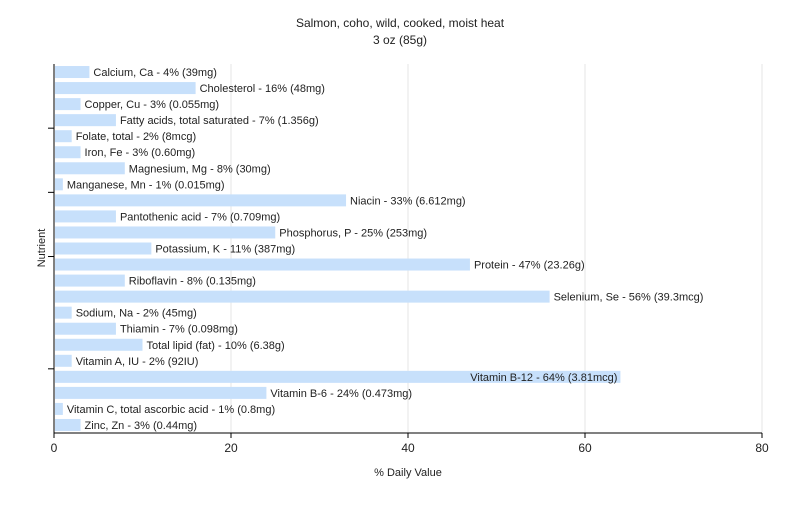  Describe the element at coordinates (137, 362) in the screenshot. I see `data-label: Vitamin A, IU - 2% (92IU)` at that location.